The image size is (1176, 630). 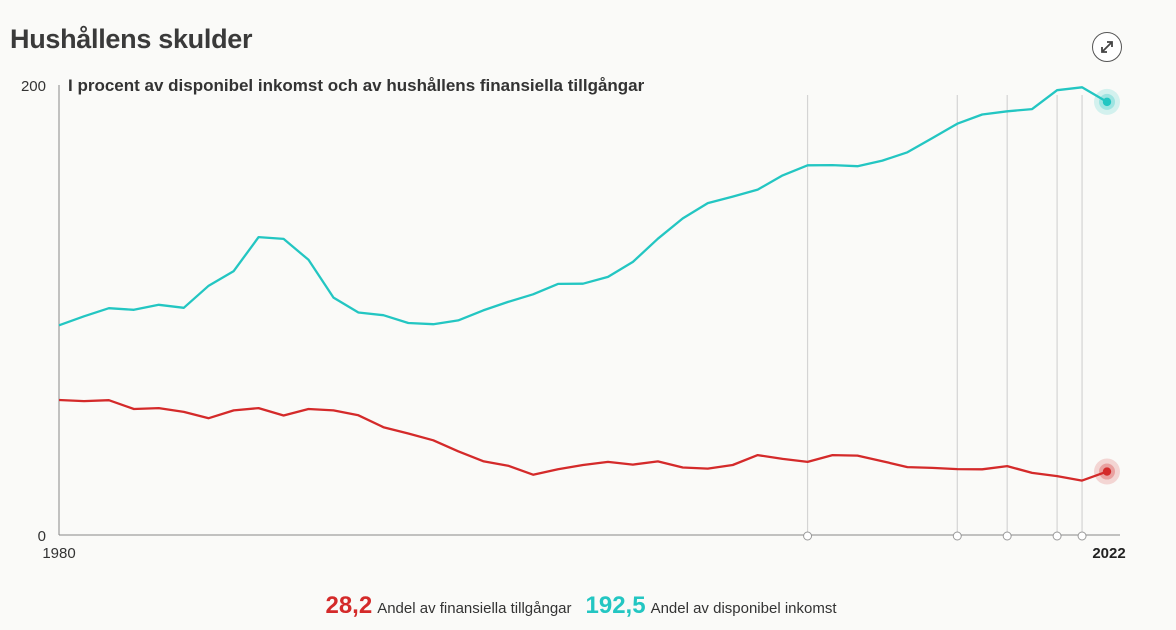 I want to click on y-tick-label-0: 0, so click(x=42, y=536).